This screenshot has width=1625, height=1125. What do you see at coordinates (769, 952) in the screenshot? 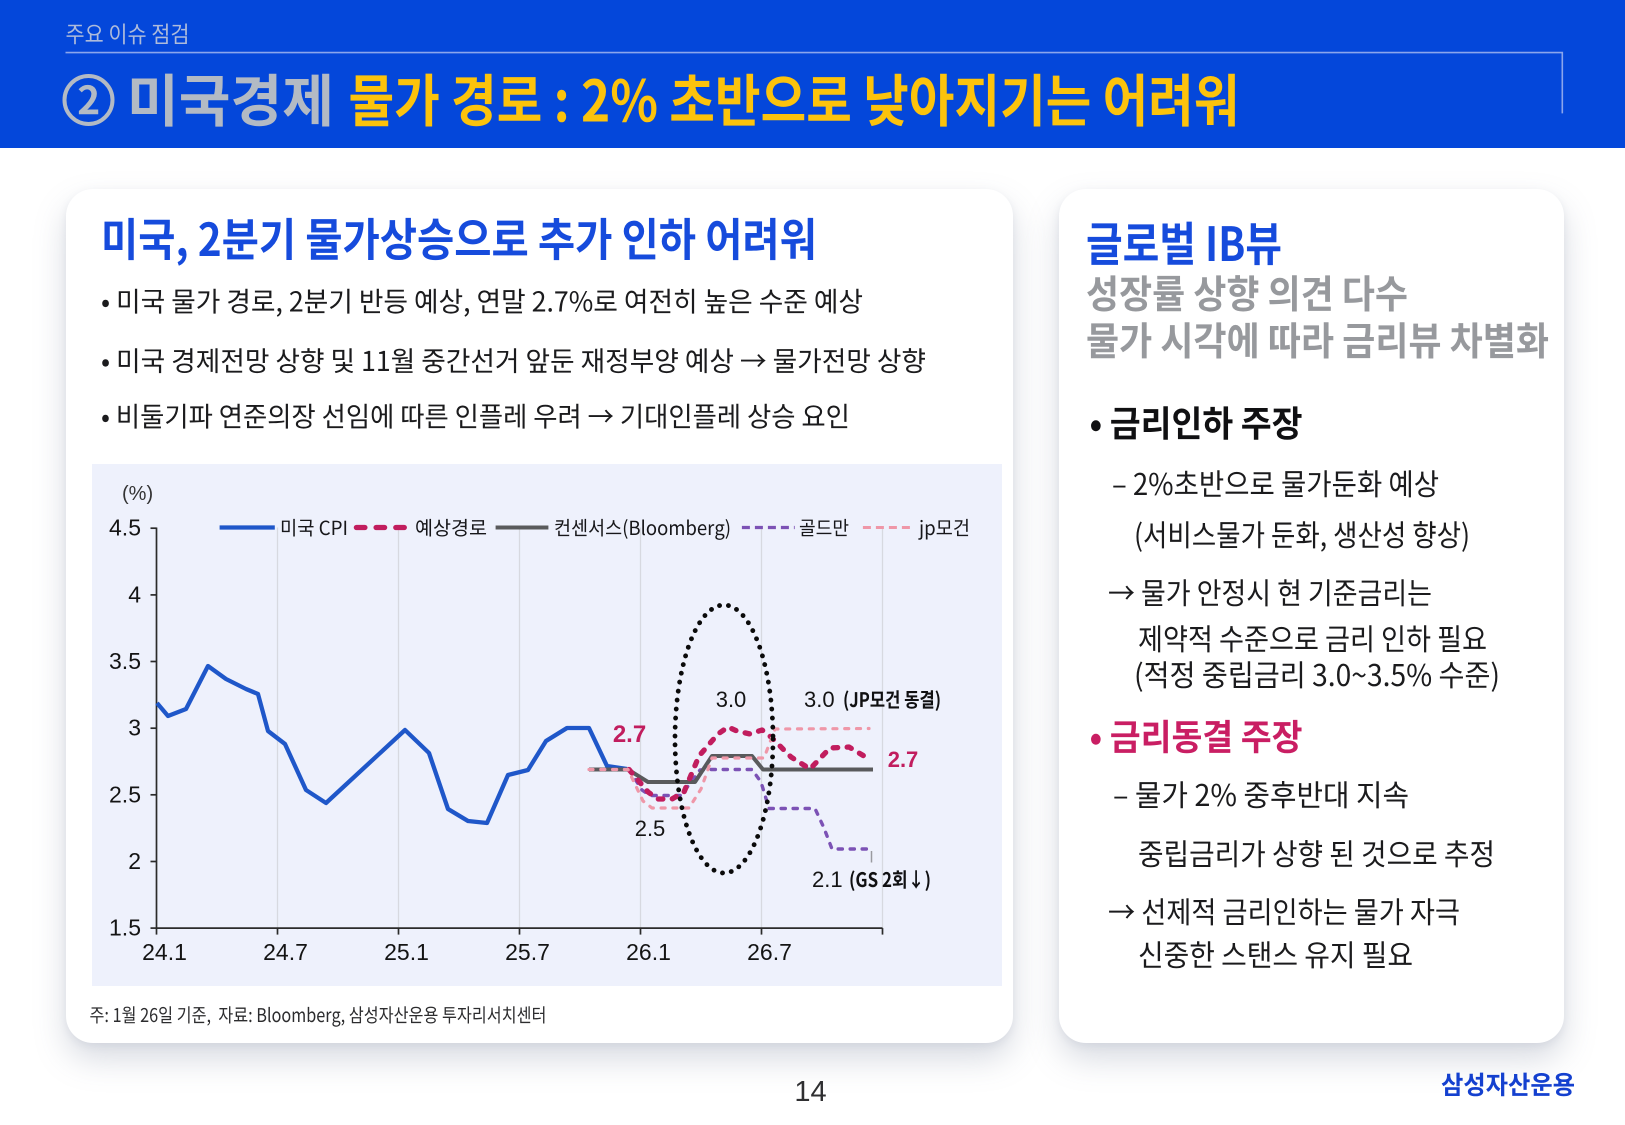
I see `svg-text: 26.7` at bounding box center [769, 952].